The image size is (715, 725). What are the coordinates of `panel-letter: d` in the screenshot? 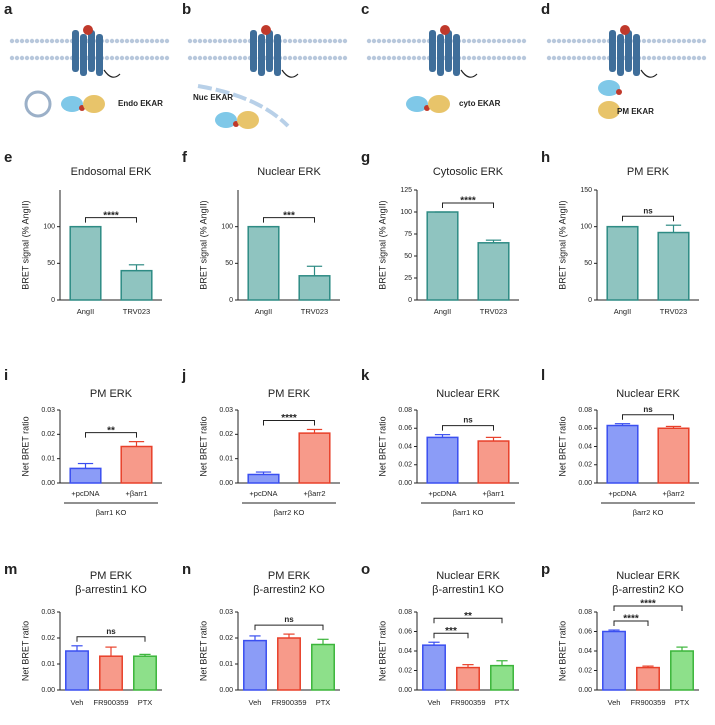 It's located at (545, 9).